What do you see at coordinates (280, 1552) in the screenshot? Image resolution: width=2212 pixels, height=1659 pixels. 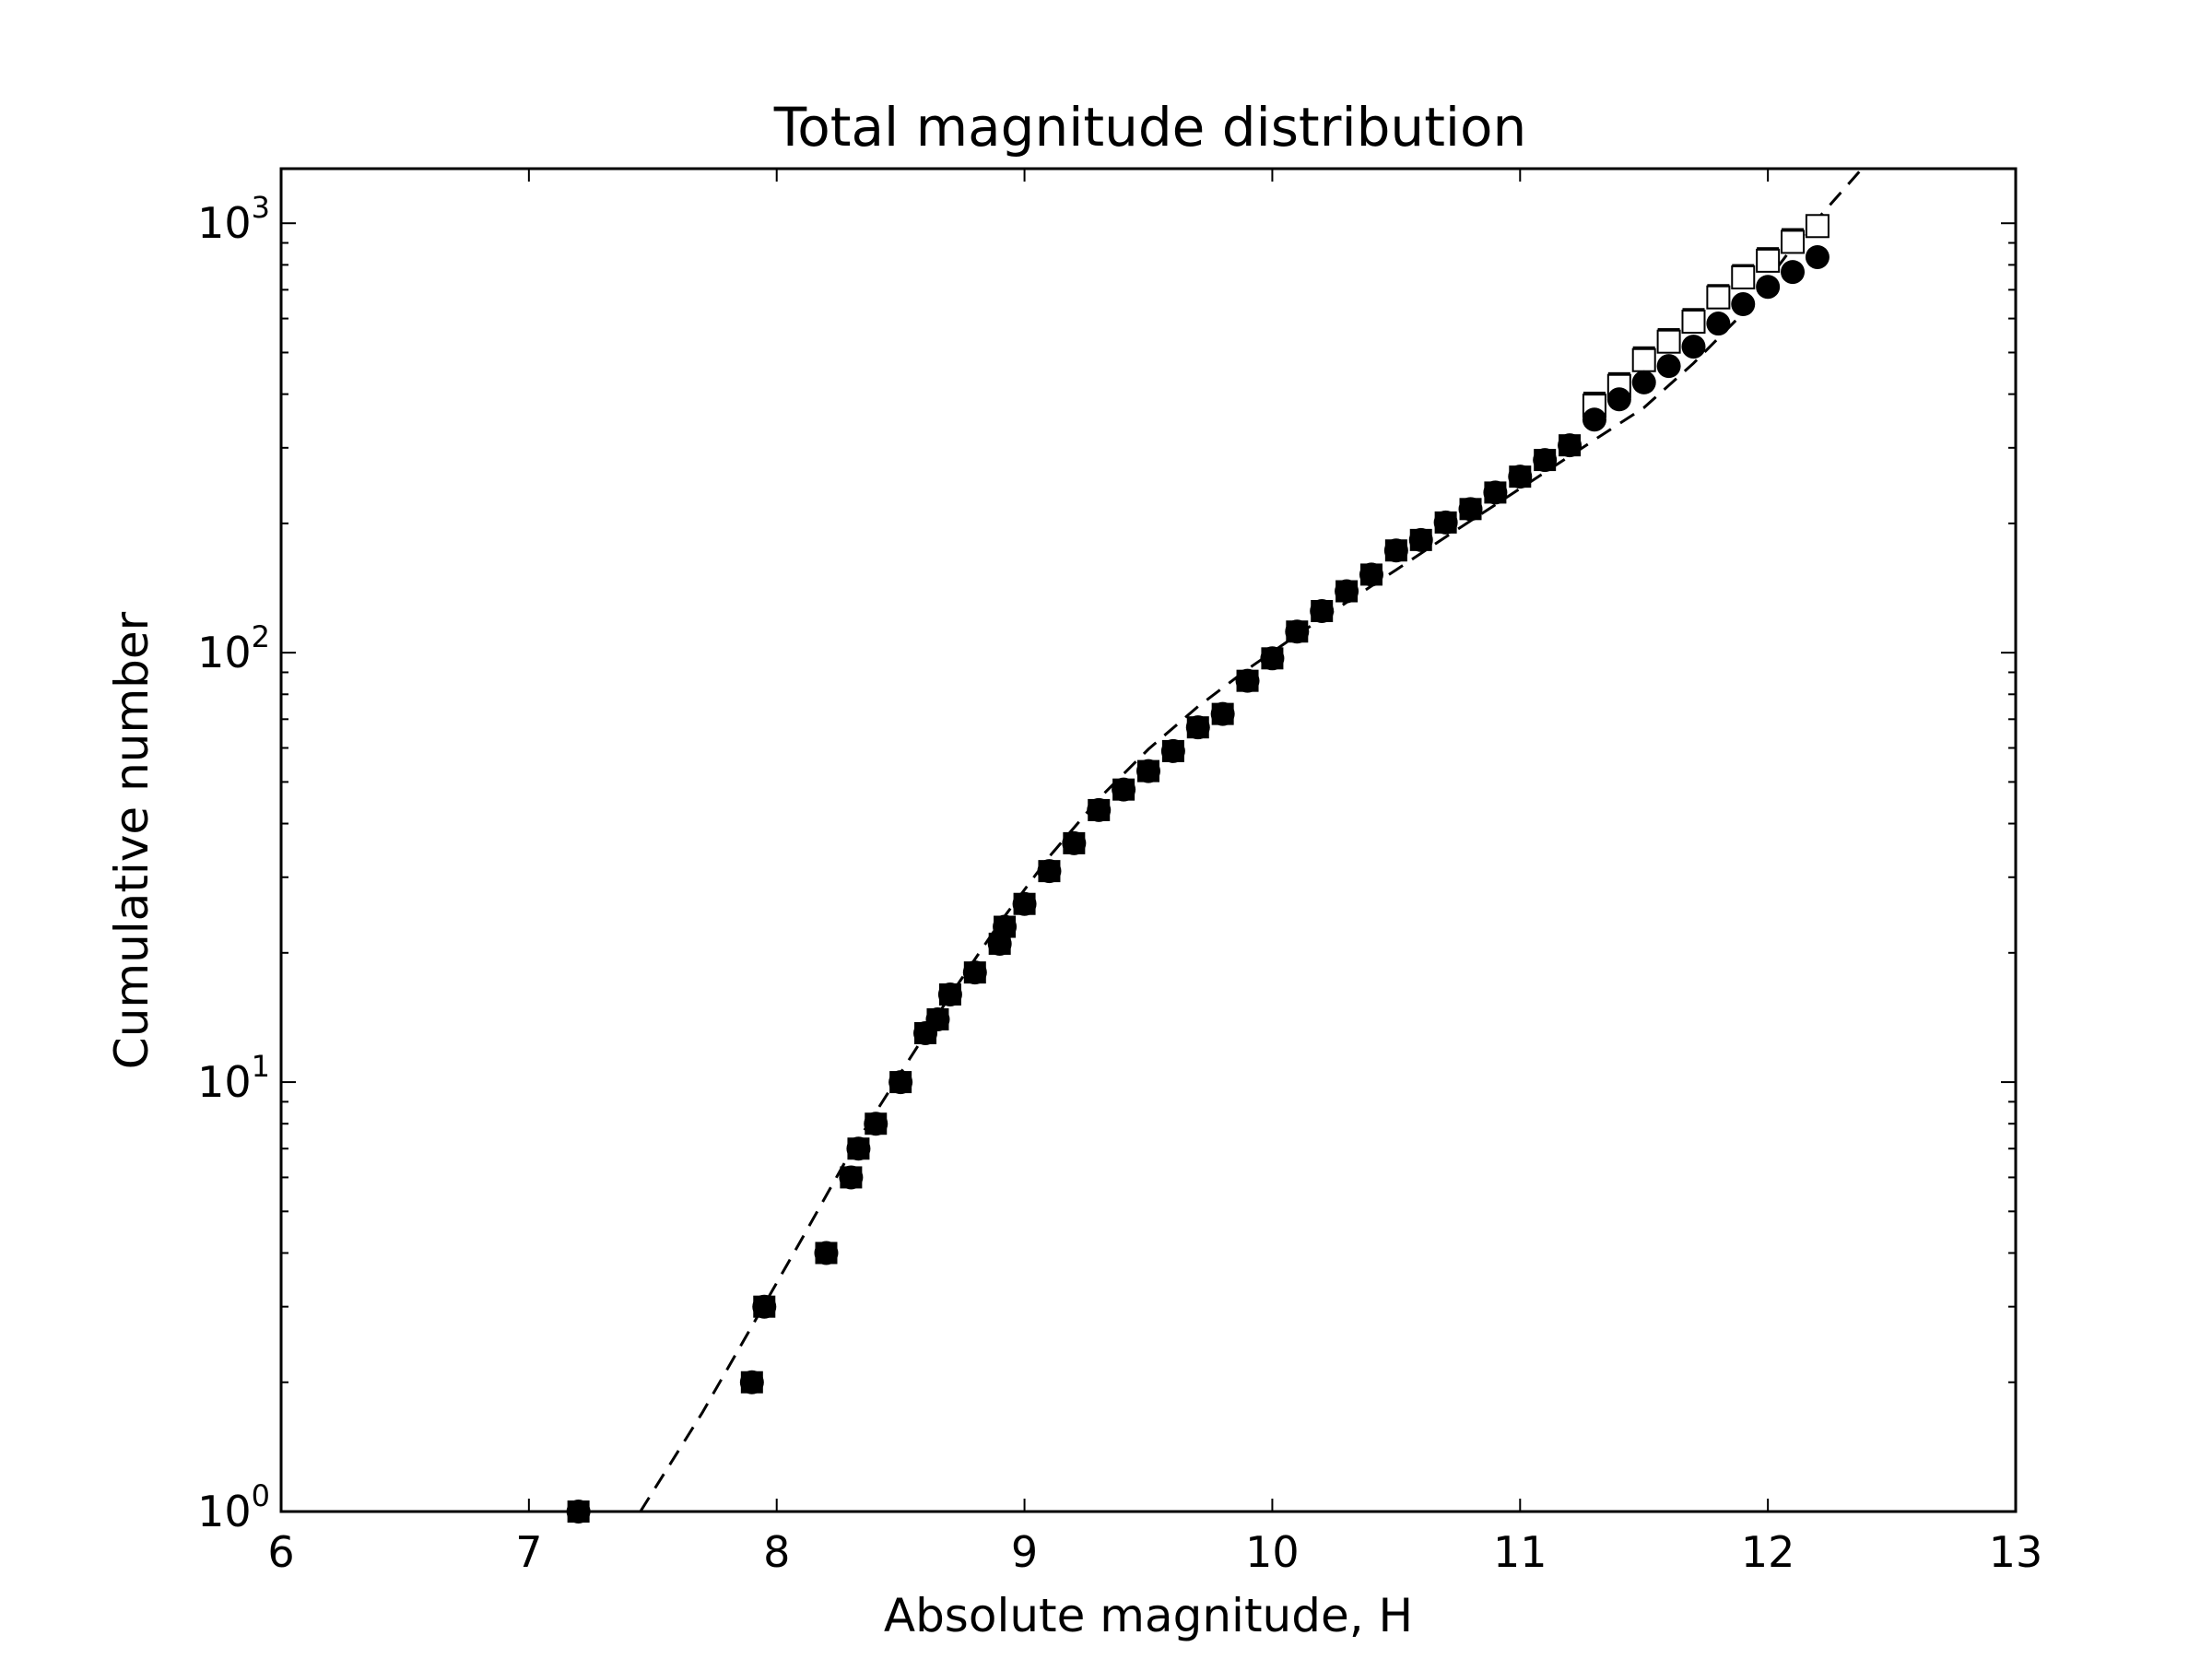 I see `x-tick-label: 6` at bounding box center [280, 1552].